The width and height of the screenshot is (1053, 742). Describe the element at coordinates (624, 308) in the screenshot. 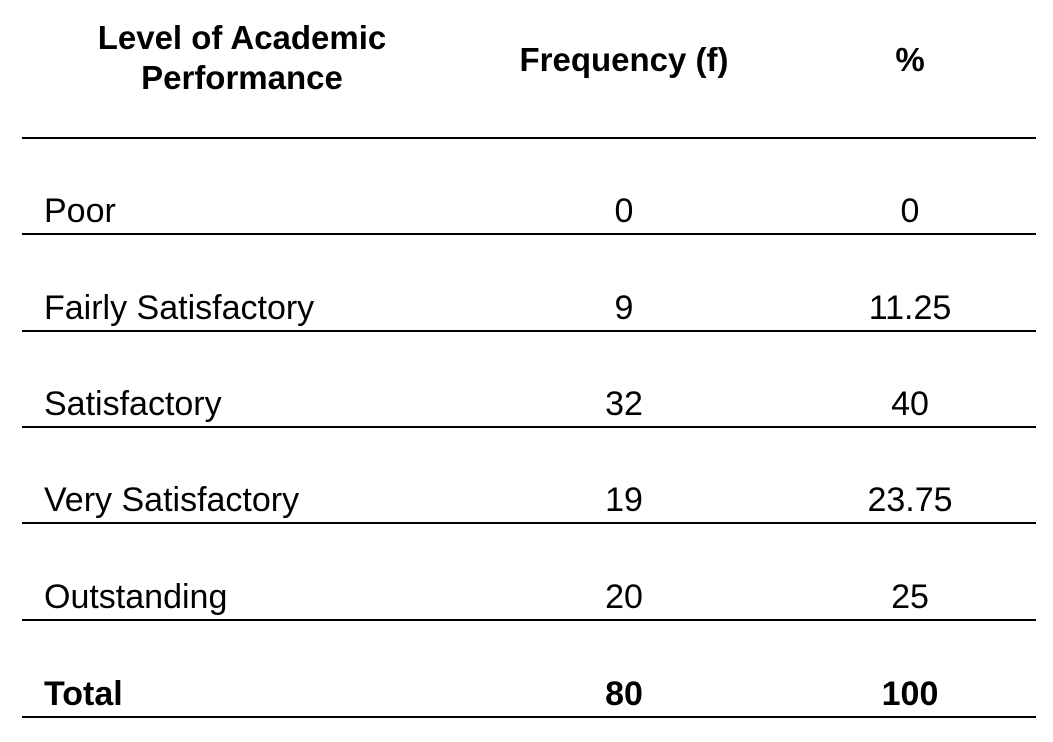

I see `frequency: 9` at that location.